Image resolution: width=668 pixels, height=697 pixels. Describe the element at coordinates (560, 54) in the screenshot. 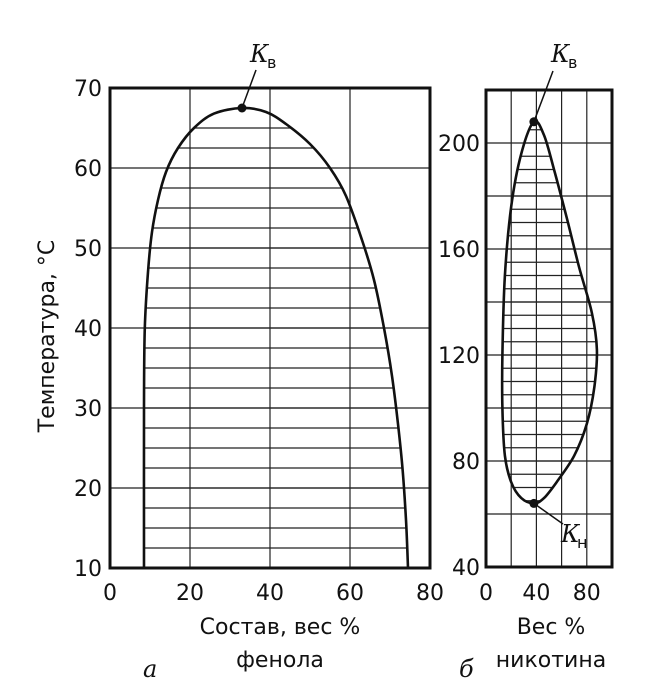

I see `upper-critical-point-b-label: К` at that location.